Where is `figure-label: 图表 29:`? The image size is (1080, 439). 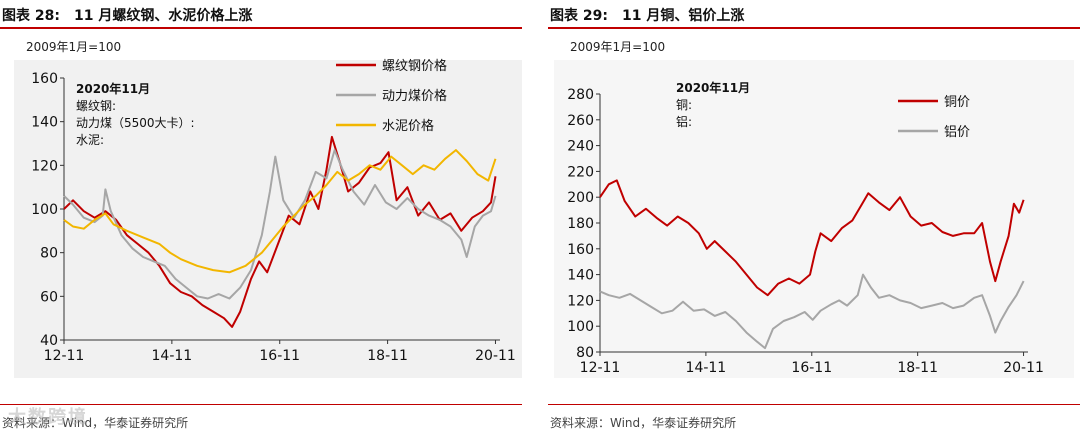 figure-label: 图表 29: is located at coordinates (579, 16).